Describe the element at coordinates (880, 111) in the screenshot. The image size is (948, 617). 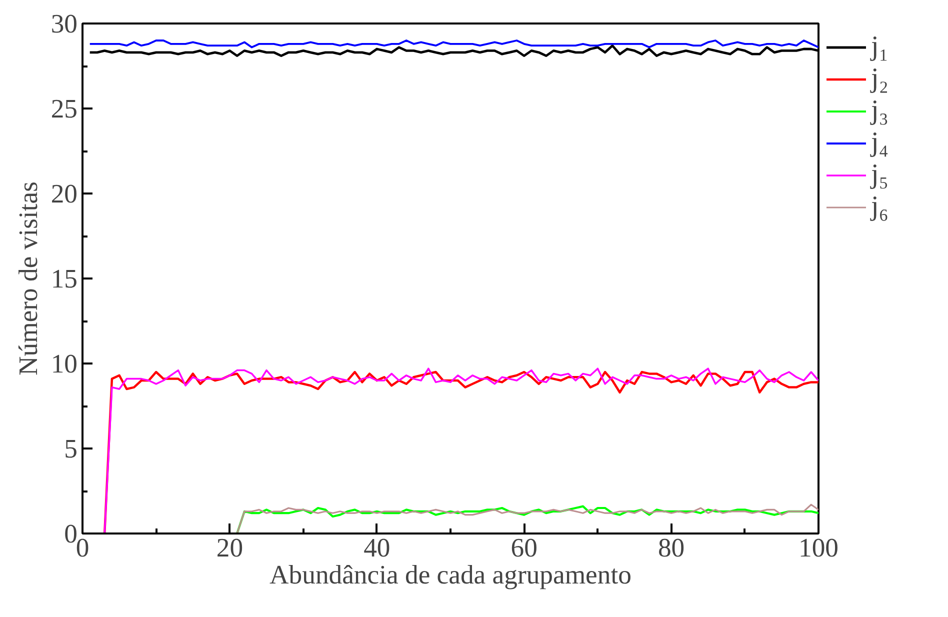
I see `legend-label: j₃` at that location.